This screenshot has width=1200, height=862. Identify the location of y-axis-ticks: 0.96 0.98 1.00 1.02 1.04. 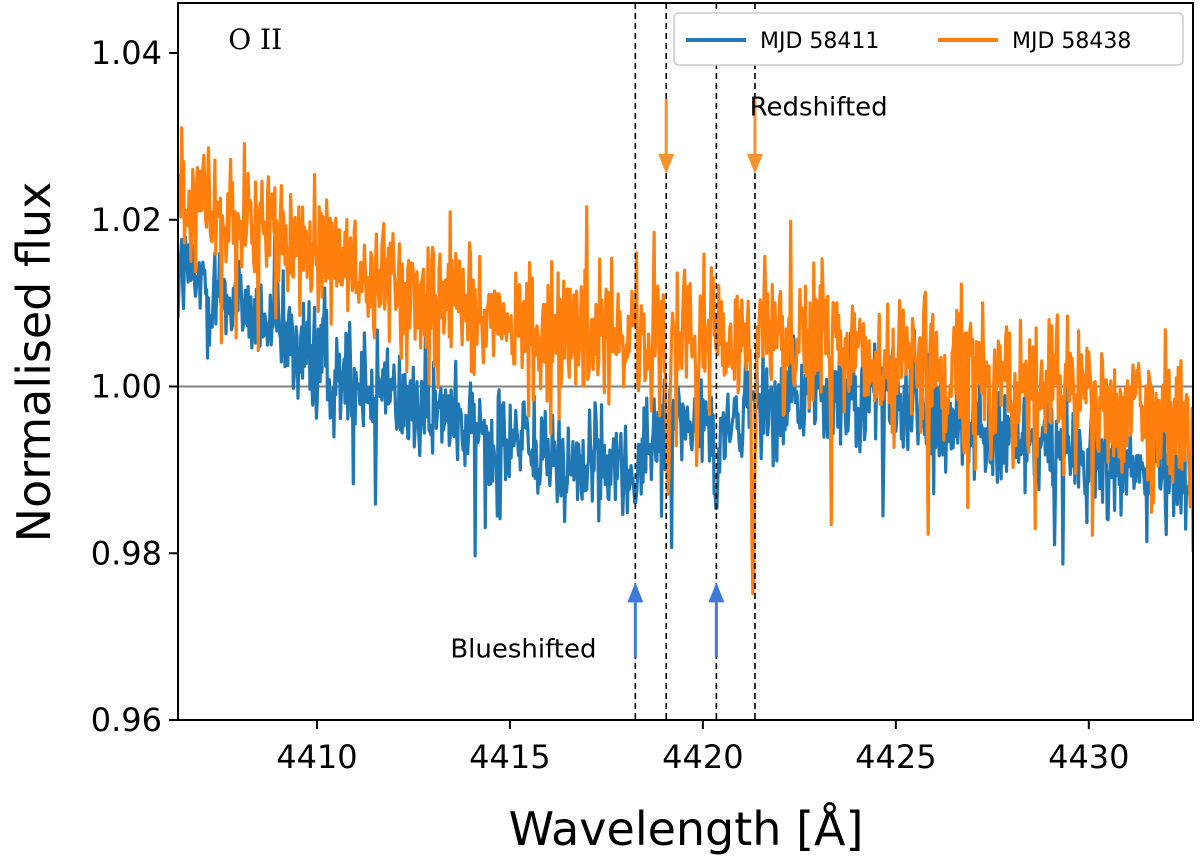
(134, 386).